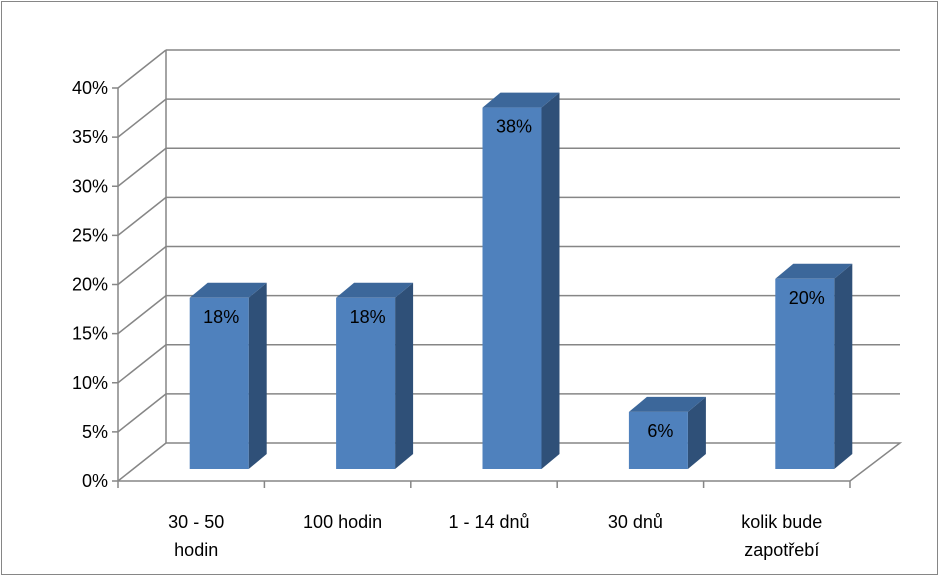  I want to click on y-tick-label: 10%, so click(90, 383).